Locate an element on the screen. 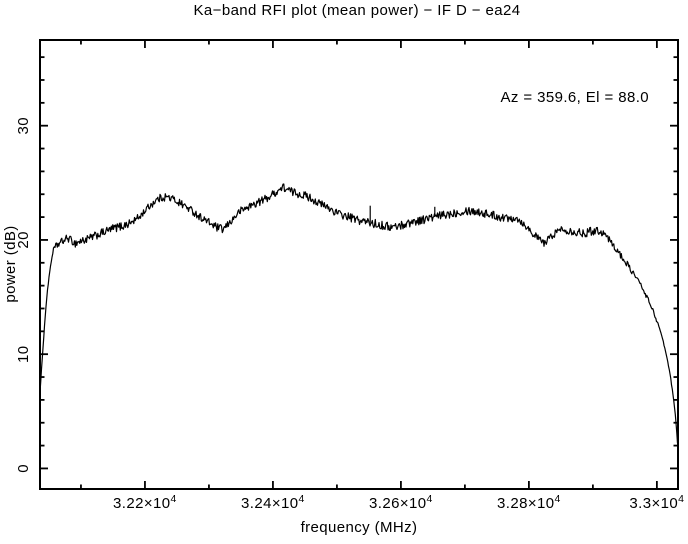 The height and width of the screenshot is (544, 688). y-tick-label: 30 is located at coordinates (23, 126).